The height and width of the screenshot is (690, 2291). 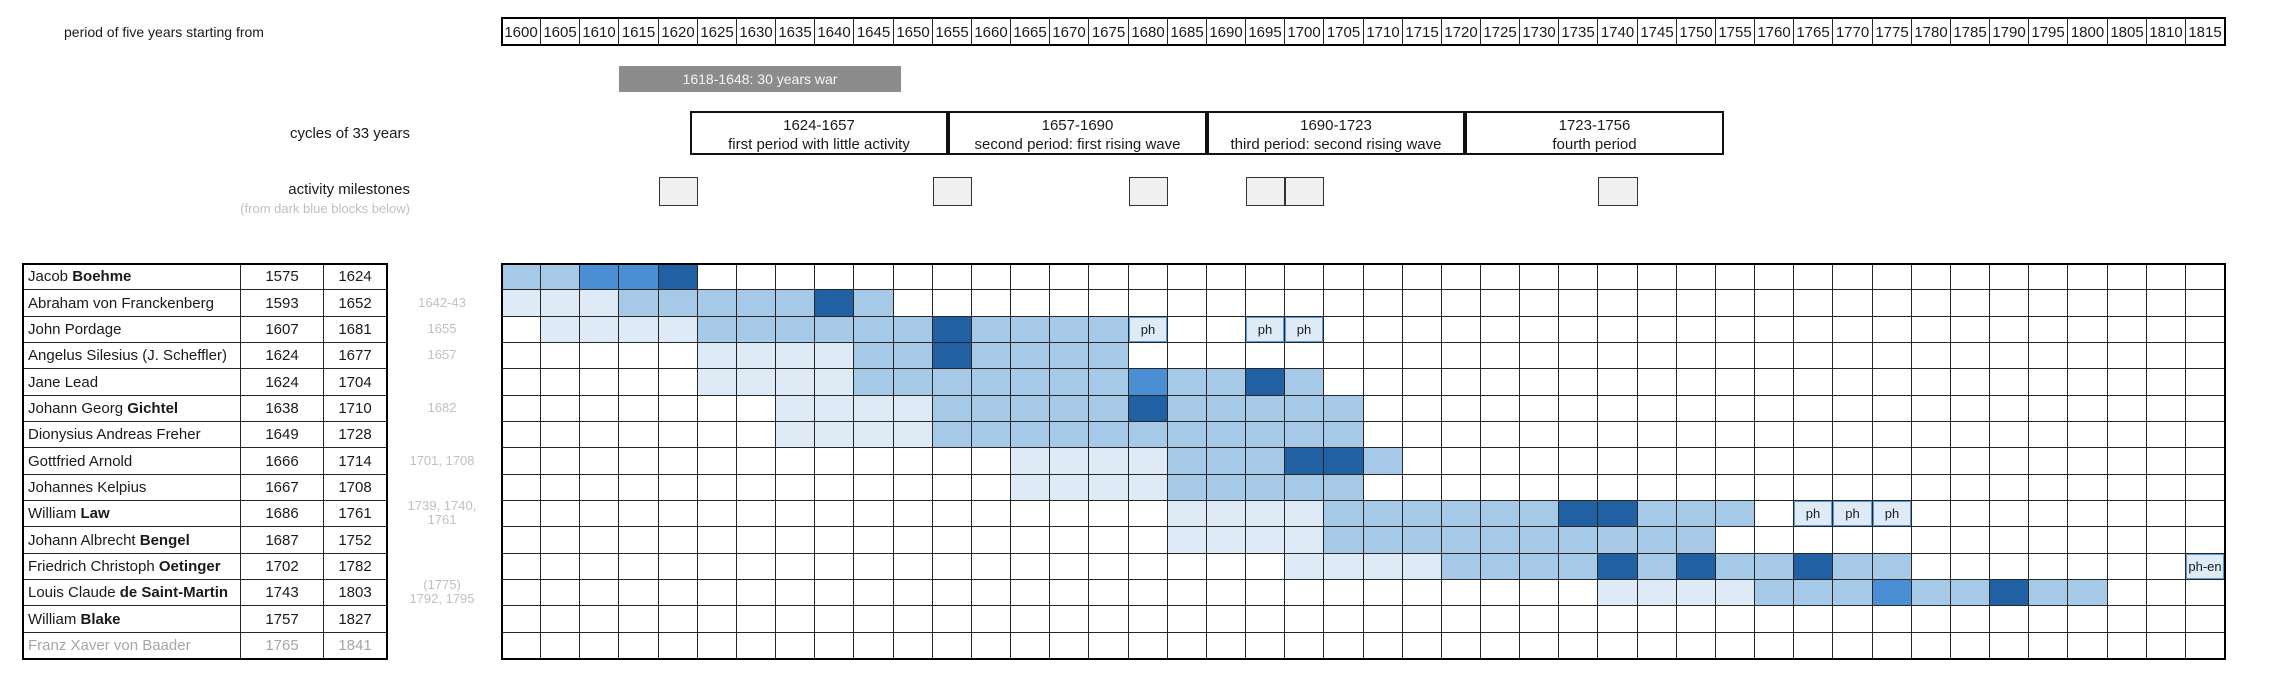 What do you see at coordinates (1422, 32) in the screenshot?
I see `year-header-cell: 1715` at bounding box center [1422, 32].